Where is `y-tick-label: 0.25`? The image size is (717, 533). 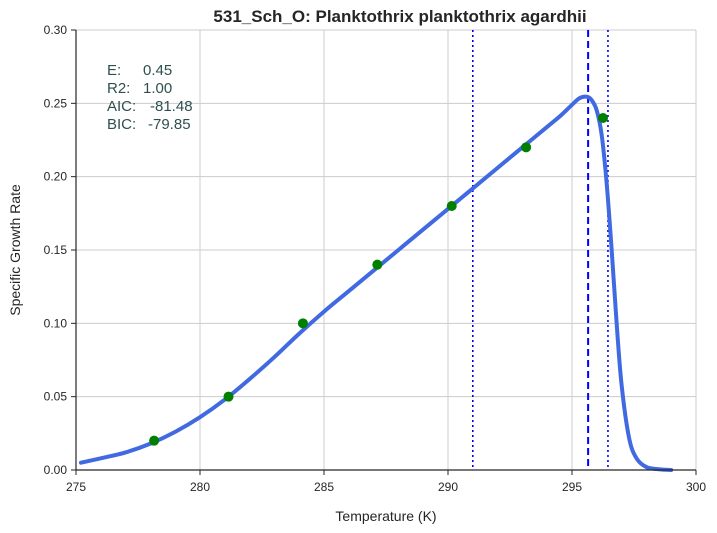
y-tick-label: 0.25 is located at coordinates (56, 103).